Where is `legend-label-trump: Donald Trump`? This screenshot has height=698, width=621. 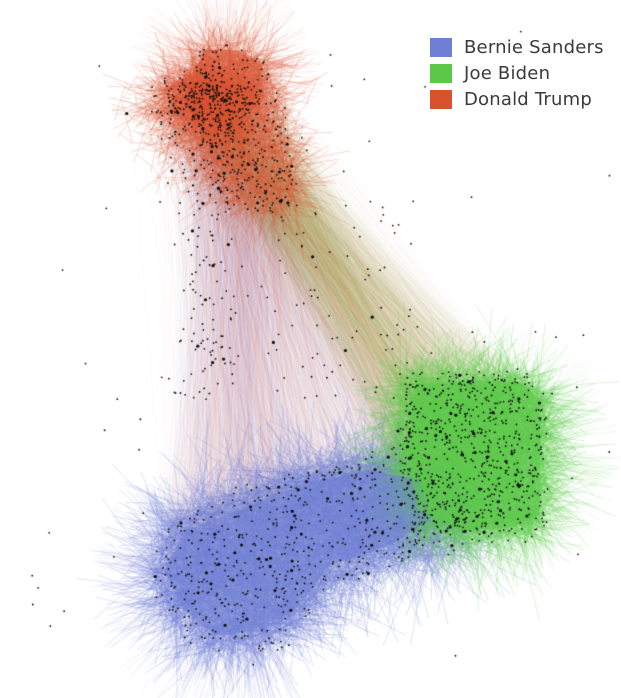 legend-label-trump: Donald Trump is located at coordinates (528, 99).